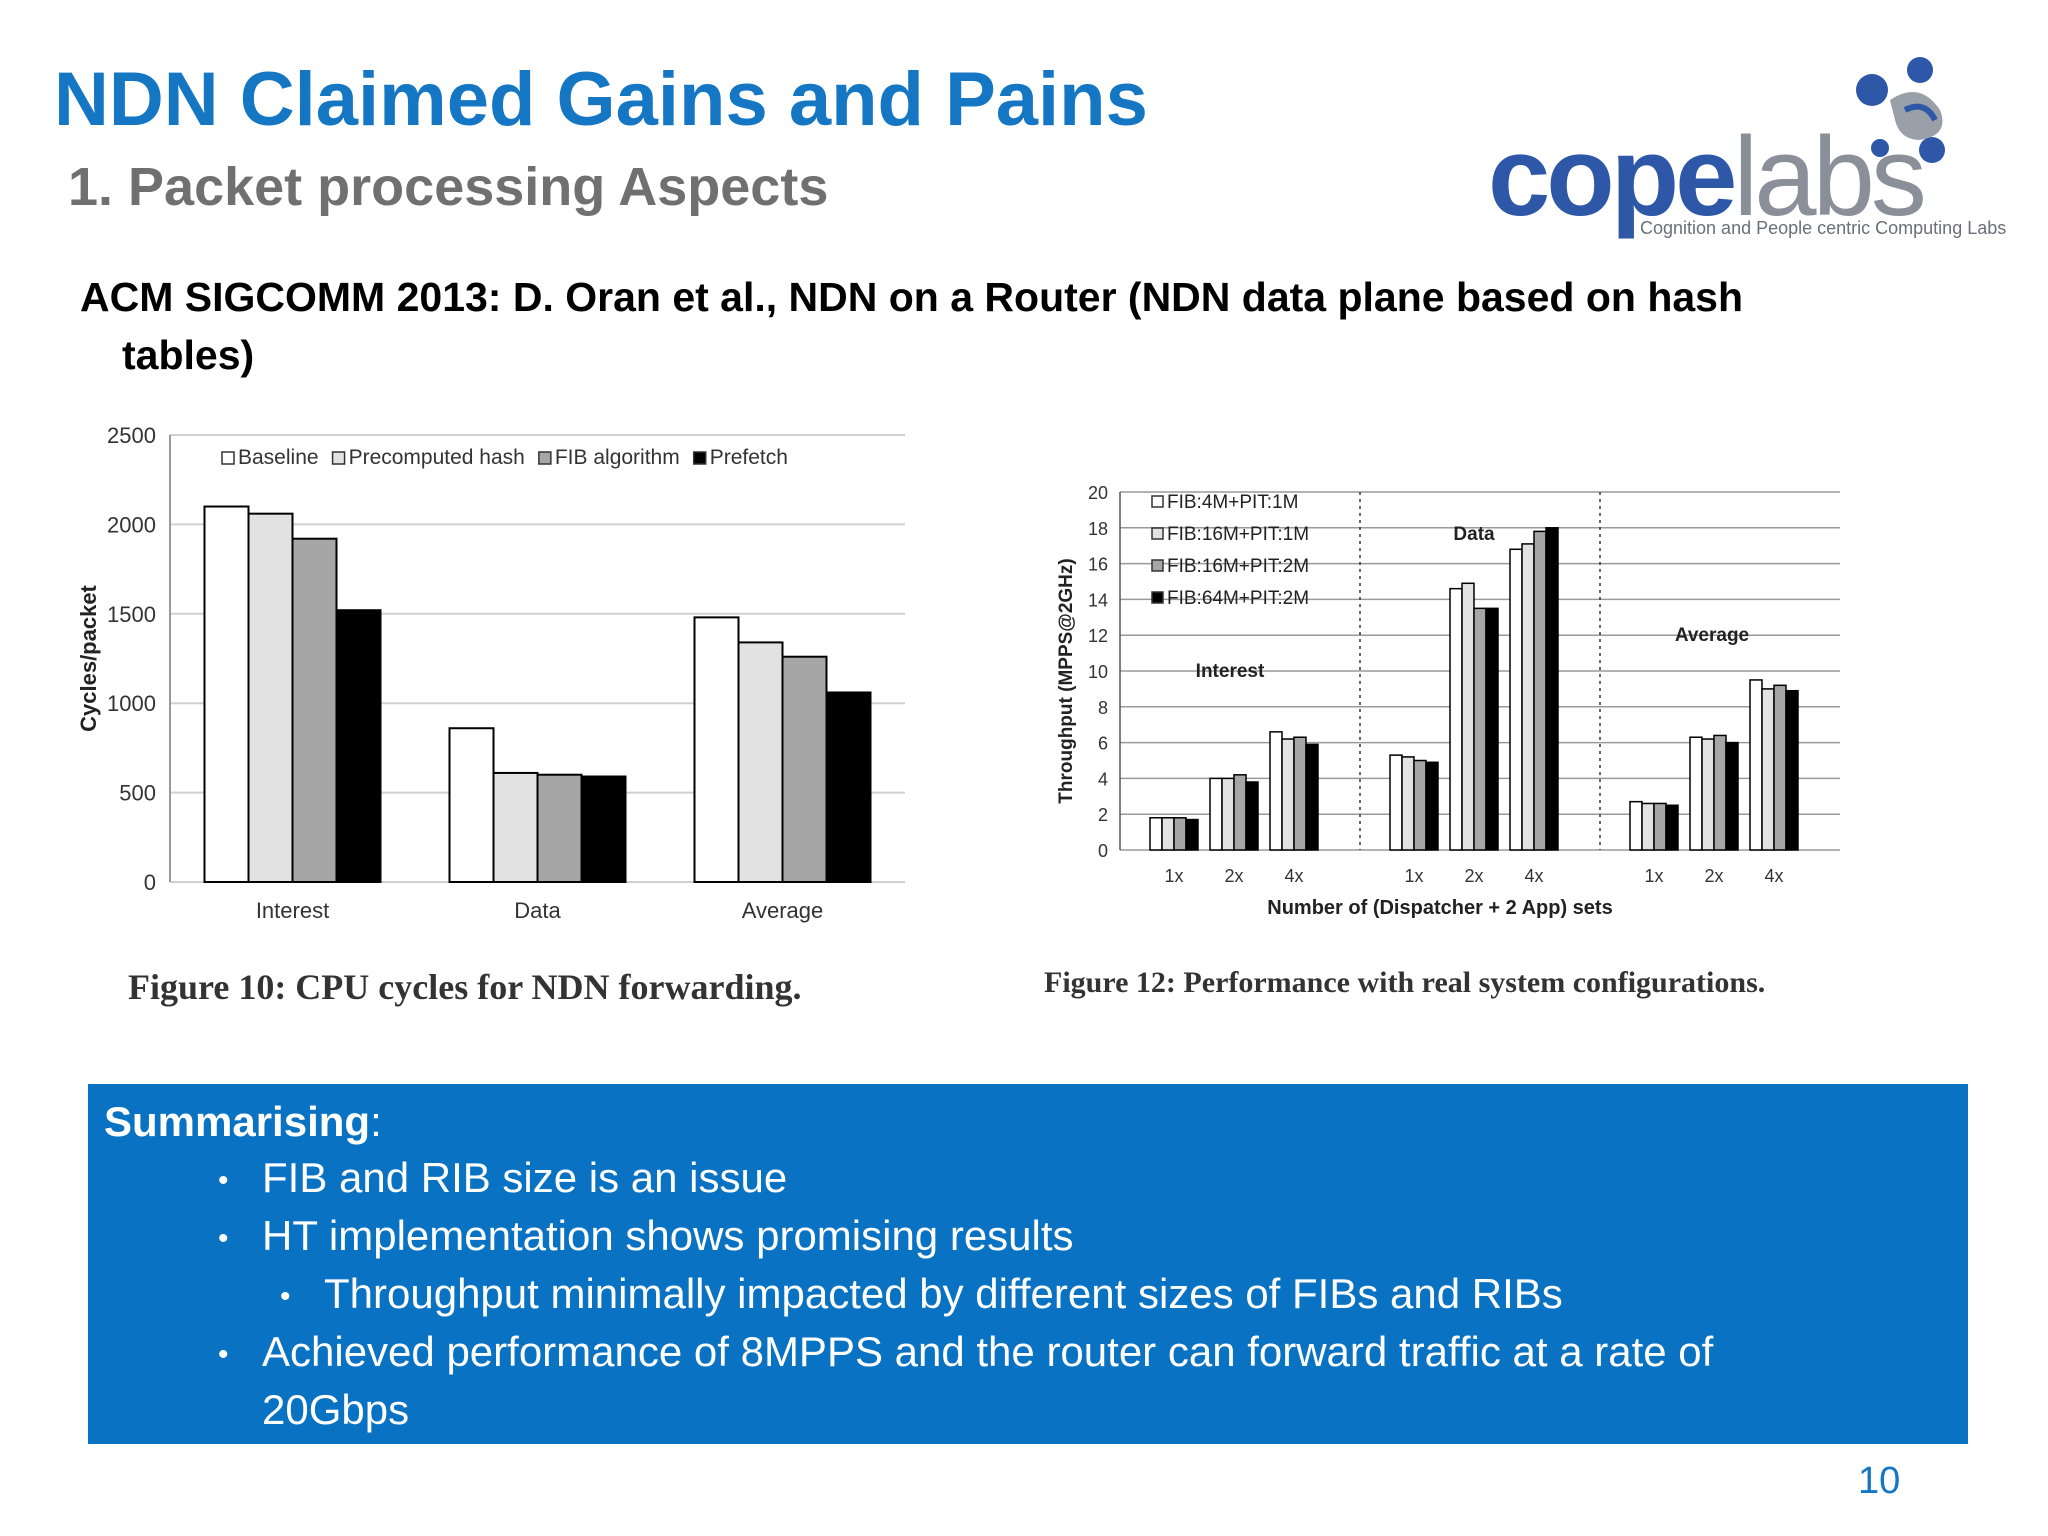  What do you see at coordinates (131, 524) in the screenshot?
I see `y-tick-label: 2000` at bounding box center [131, 524].